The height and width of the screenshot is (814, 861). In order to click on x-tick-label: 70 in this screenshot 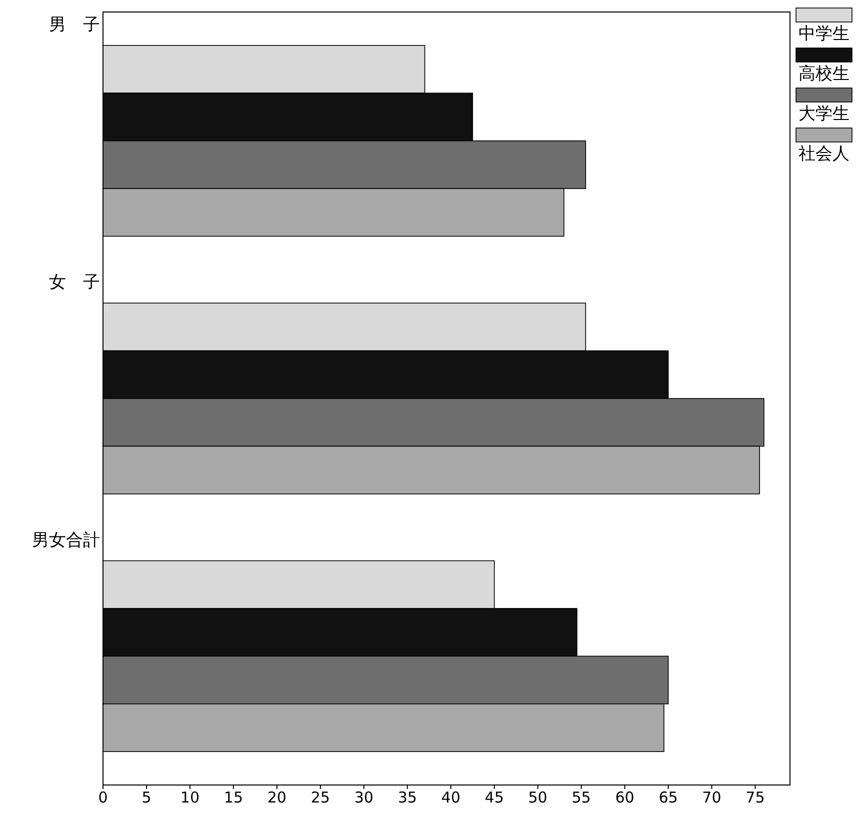, I will do `click(712, 797)`.